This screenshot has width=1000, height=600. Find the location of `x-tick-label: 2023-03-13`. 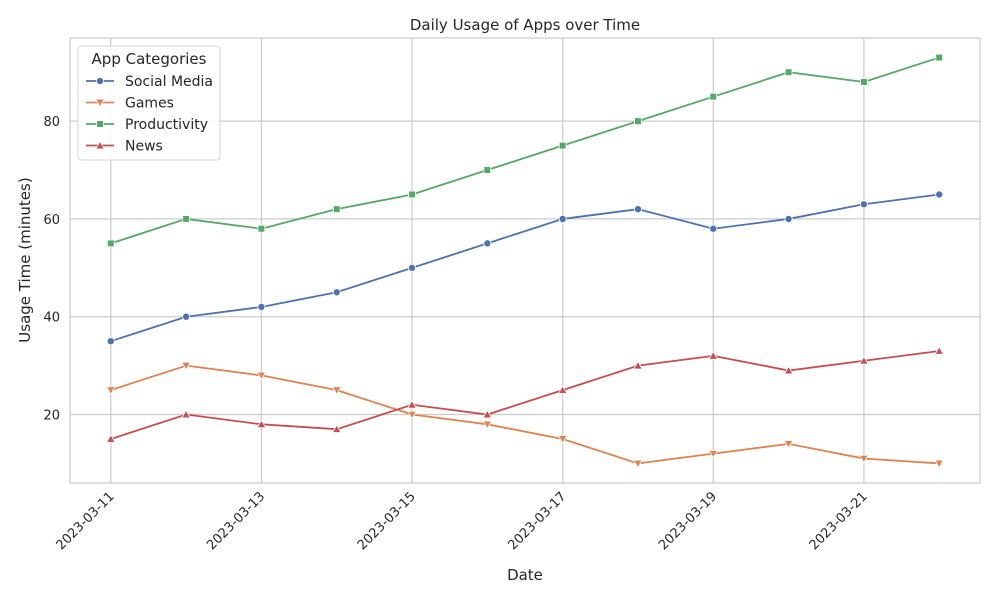

x-tick-label: 2023-03-13 is located at coordinates (236, 521).